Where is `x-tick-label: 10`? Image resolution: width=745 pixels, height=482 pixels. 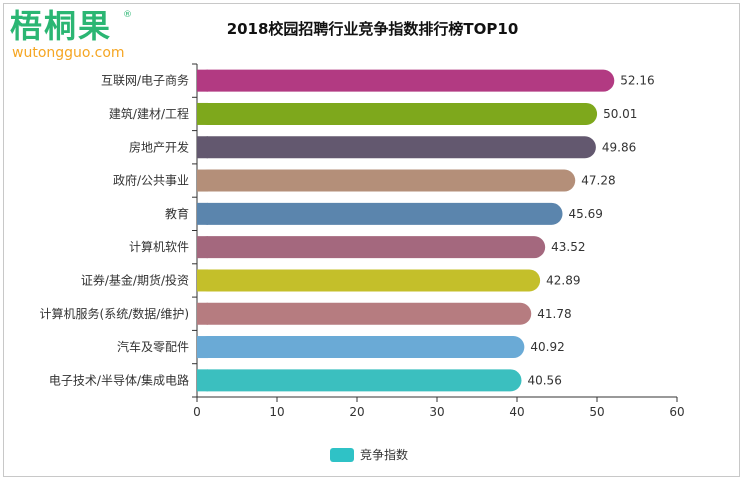
x-tick-label: 10 is located at coordinates (276, 412).